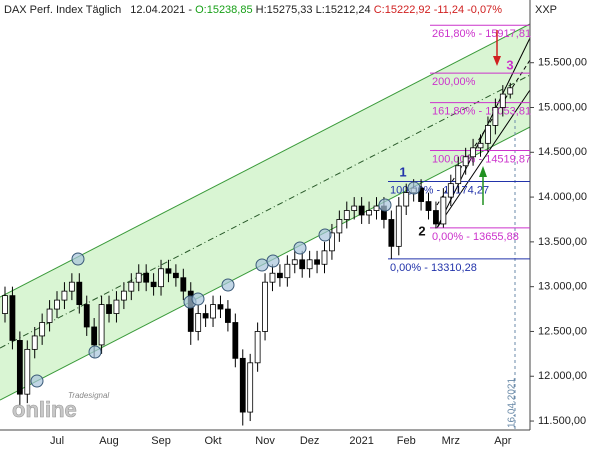  What do you see at coordinates (161, 441) in the screenshot?
I see `x-tick-label: Sep` at bounding box center [161, 441].